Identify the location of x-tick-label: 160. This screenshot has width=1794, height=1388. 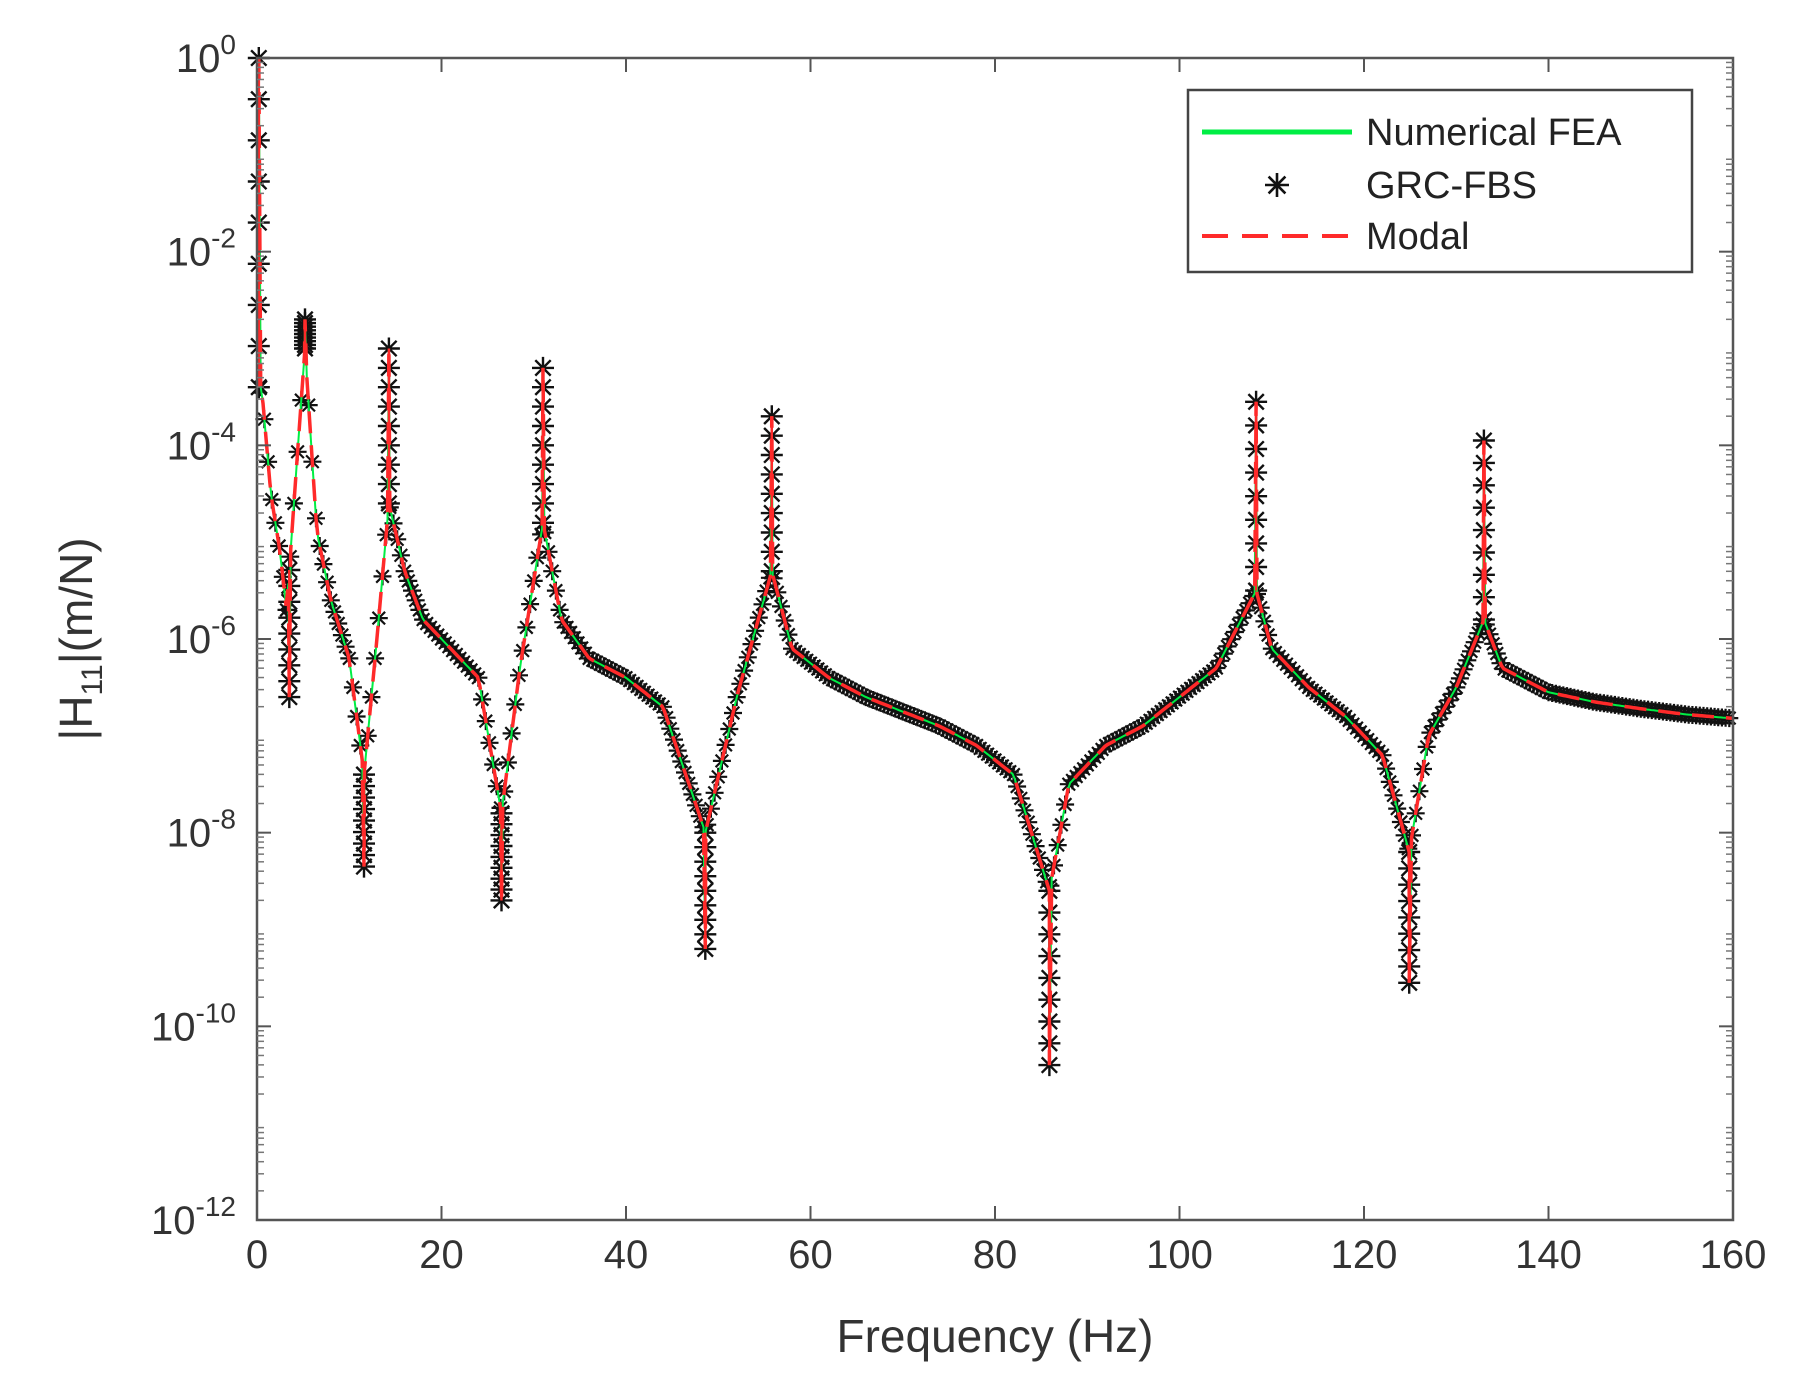
(1733, 1255).